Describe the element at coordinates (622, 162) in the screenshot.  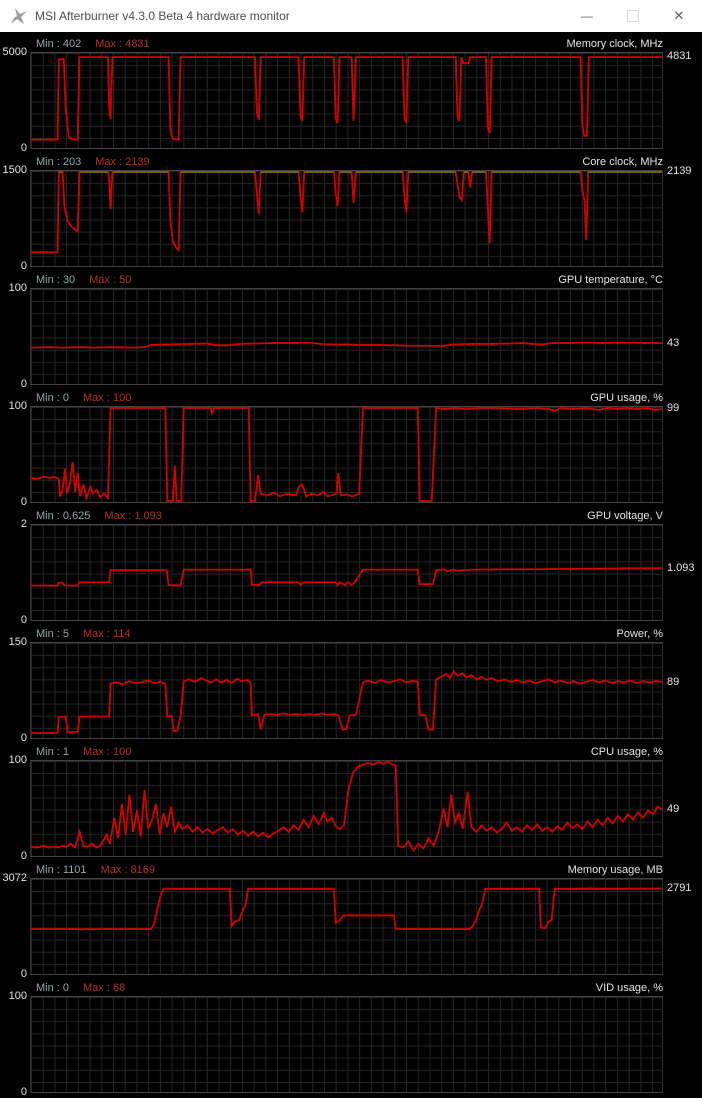
I see `graph-title: Core clock, MHz` at that location.